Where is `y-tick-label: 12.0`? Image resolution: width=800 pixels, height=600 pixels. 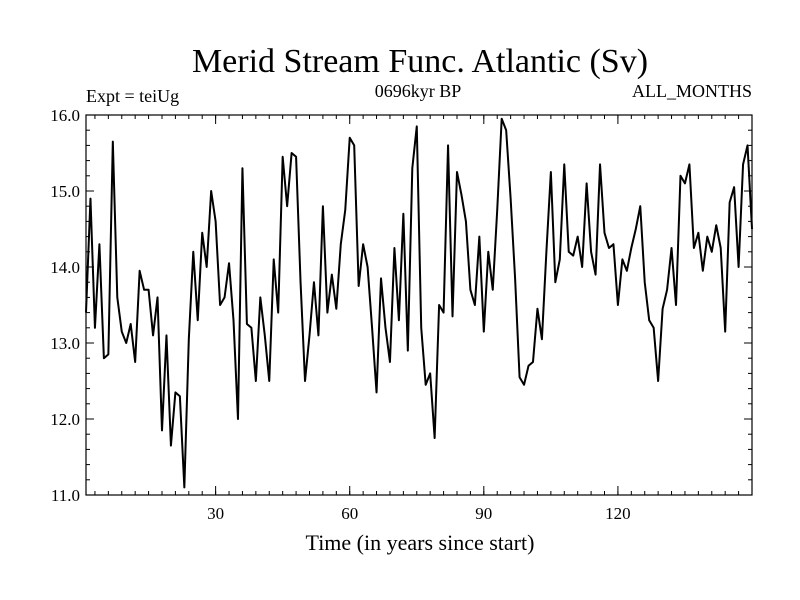
y-tick-label: 12.0 is located at coordinates (65, 419).